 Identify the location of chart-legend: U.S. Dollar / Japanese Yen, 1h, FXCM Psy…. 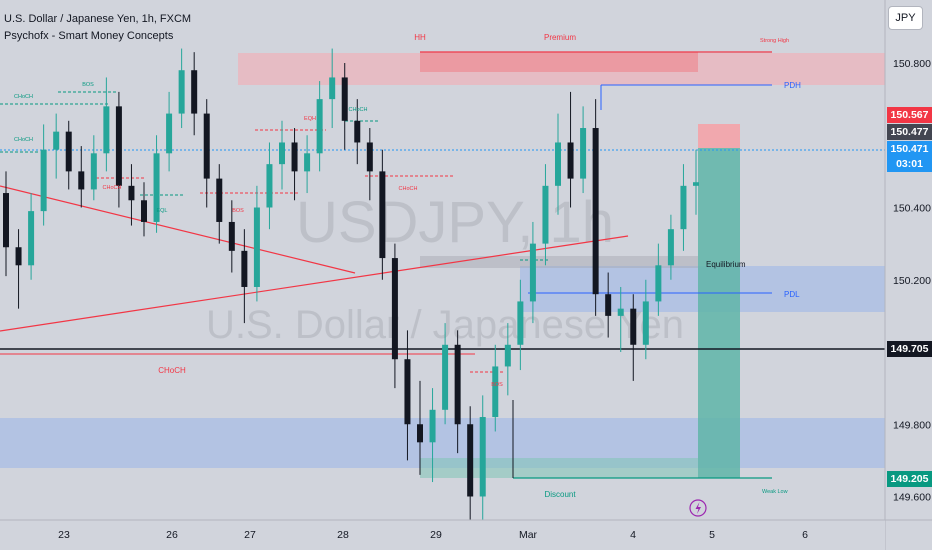
(97, 28).